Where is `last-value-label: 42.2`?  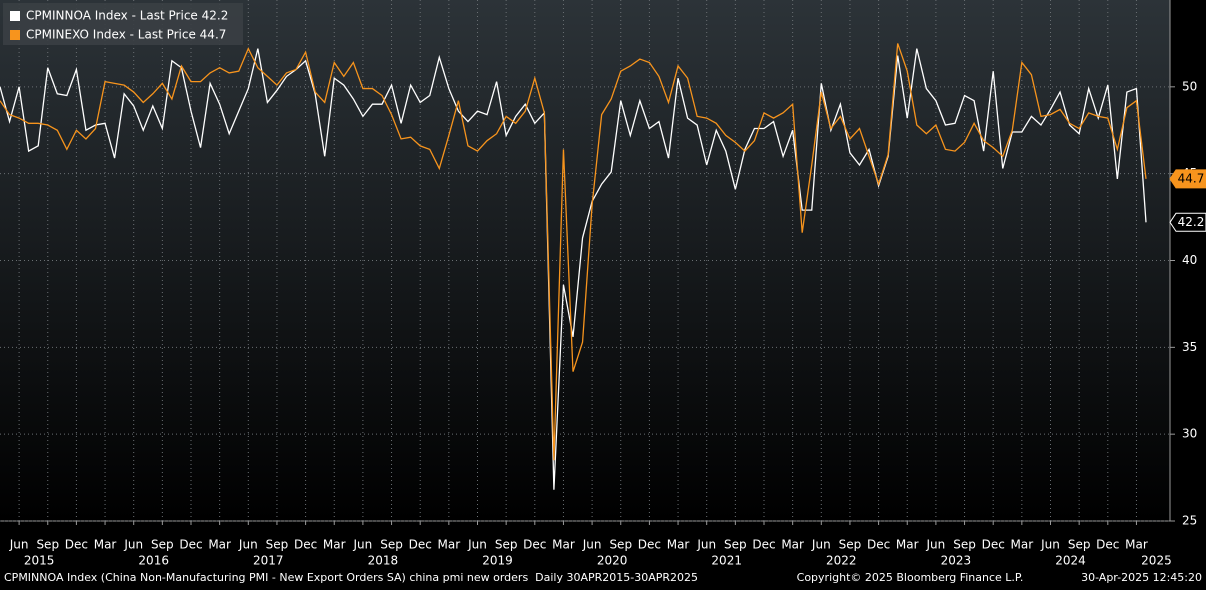
last-value-label: 42.2 is located at coordinates (1191, 222).